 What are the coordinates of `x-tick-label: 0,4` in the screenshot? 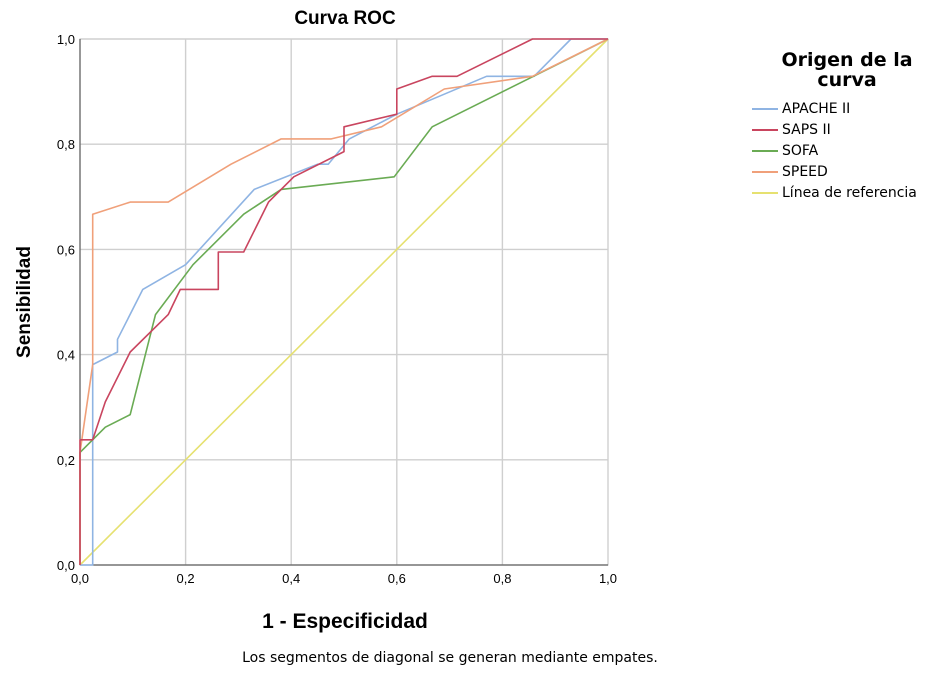 It's located at (291, 578).